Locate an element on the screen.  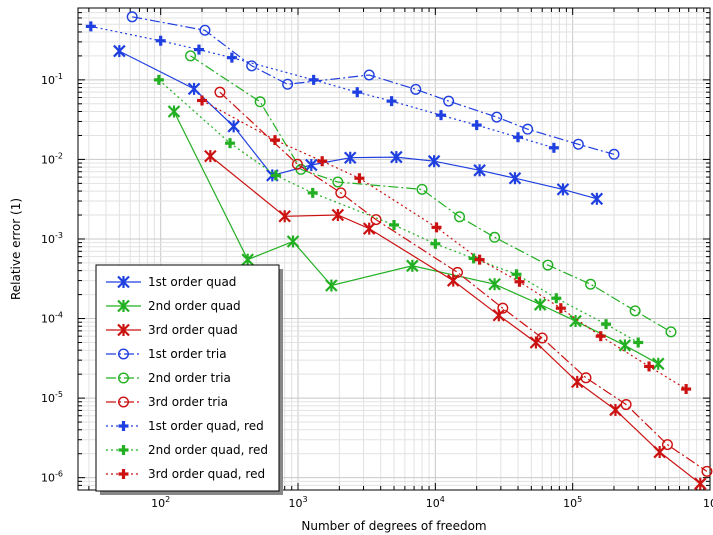
legend-label: 3rd order tria is located at coordinates (188, 402).